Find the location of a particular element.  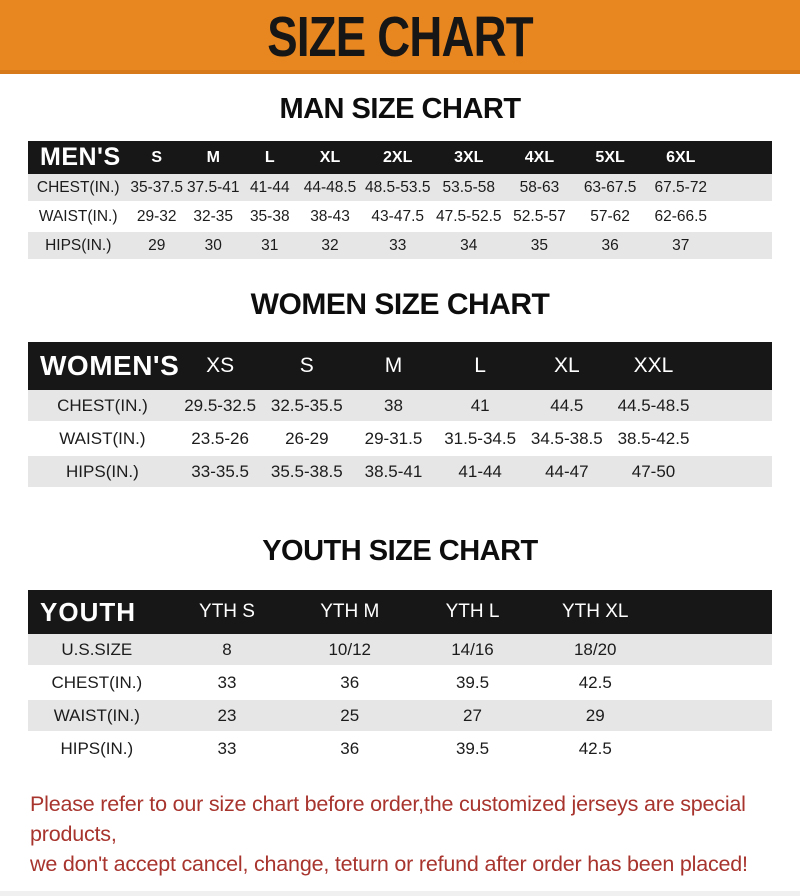

size-column-header: S is located at coordinates (156, 157).